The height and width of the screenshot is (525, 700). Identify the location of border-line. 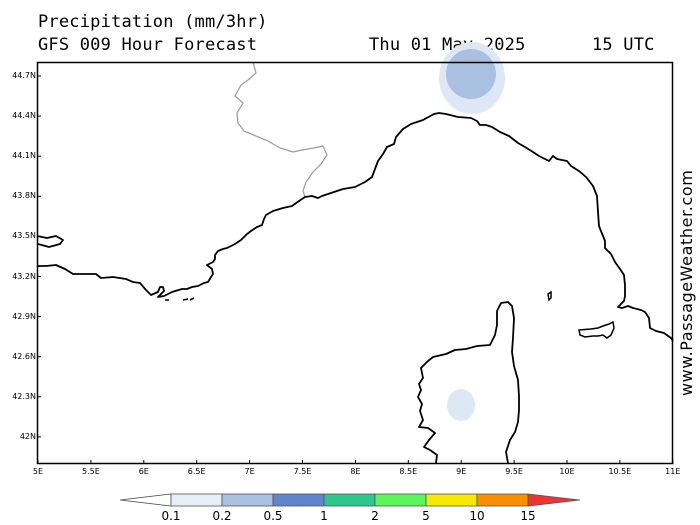
(281, 129).